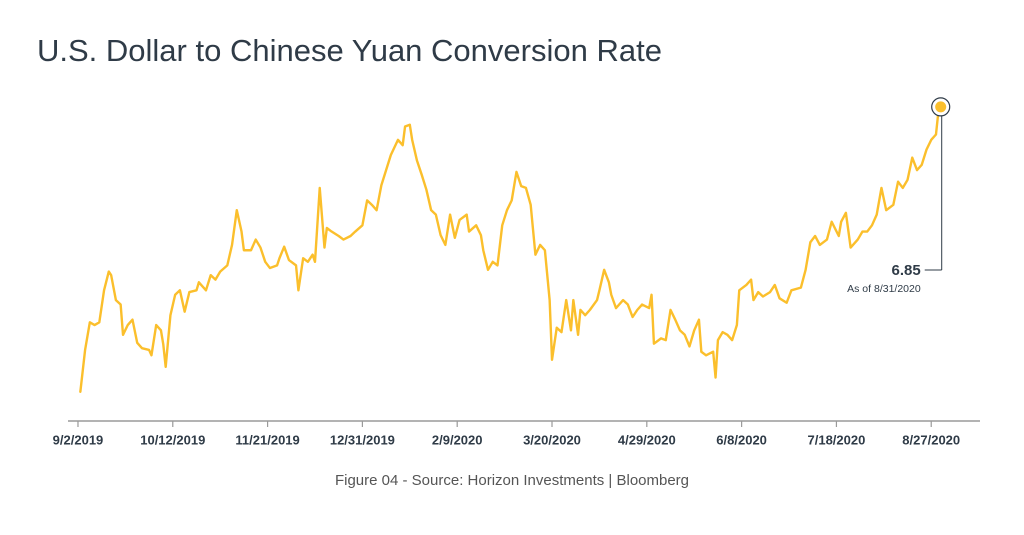 This screenshot has height=535, width=1024. What do you see at coordinates (362, 439) in the screenshot?
I see `x-tick-label: 12/31/2019` at bounding box center [362, 439].